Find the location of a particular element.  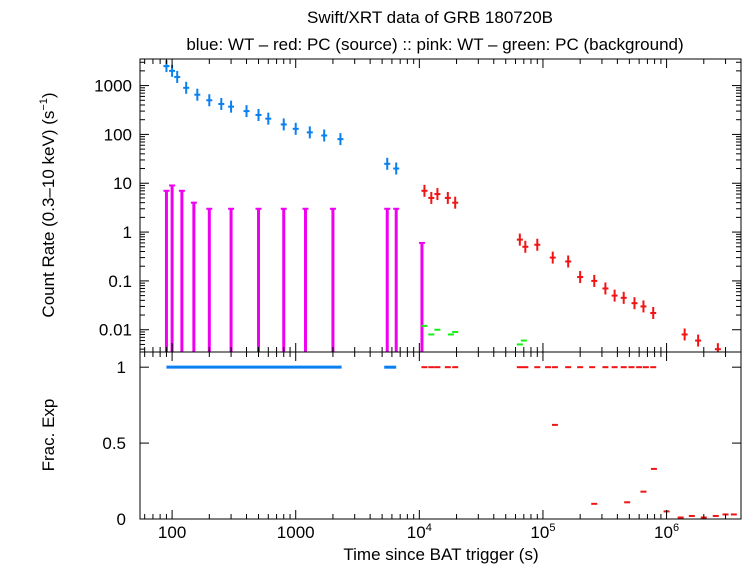

top-ytick-label-5: 0.01 is located at coordinates (115, 330).